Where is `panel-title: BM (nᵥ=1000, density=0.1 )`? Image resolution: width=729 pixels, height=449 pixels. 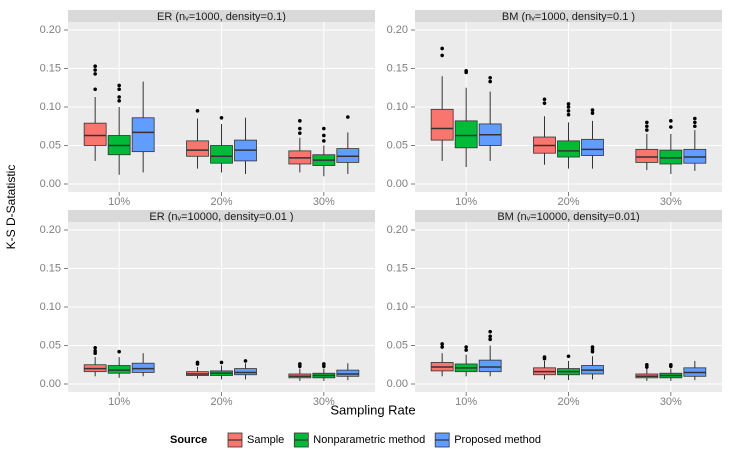
panel-title: BM (nᵥ=1000, density=0.1 ) is located at coordinates (568, 17).